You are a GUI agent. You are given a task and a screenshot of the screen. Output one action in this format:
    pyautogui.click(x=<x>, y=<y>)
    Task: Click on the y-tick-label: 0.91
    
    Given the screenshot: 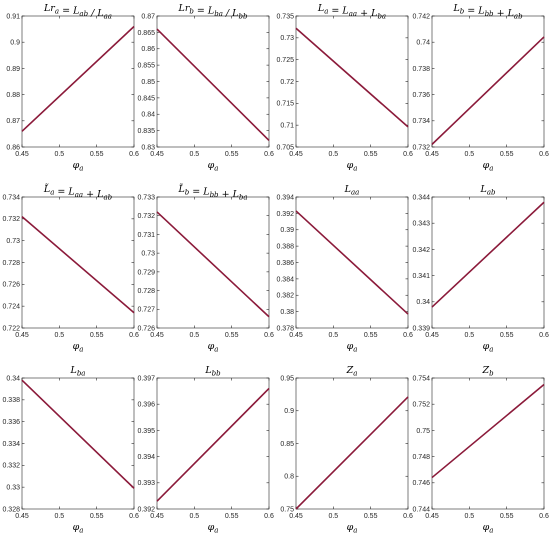 What is the action you would take?
    pyautogui.click(x=13, y=16)
    